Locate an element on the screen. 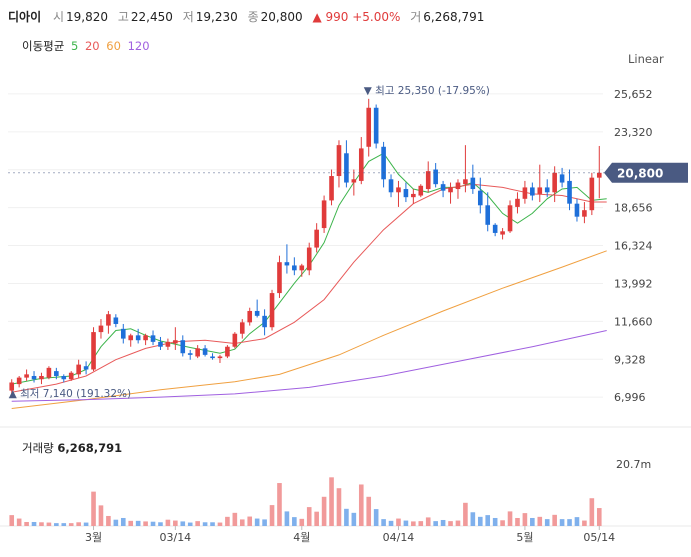 The image size is (691, 557). price-tag-label: 20,800 is located at coordinates (640, 173).